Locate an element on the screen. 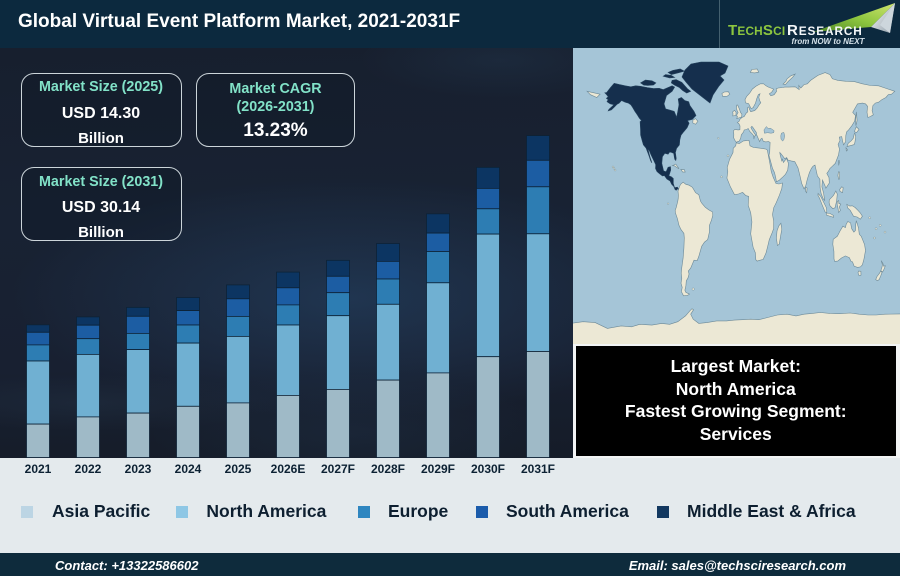 The width and height of the screenshot is (900, 576). svg-text: from NOW to NEXT is located at coordinates (829, 41).